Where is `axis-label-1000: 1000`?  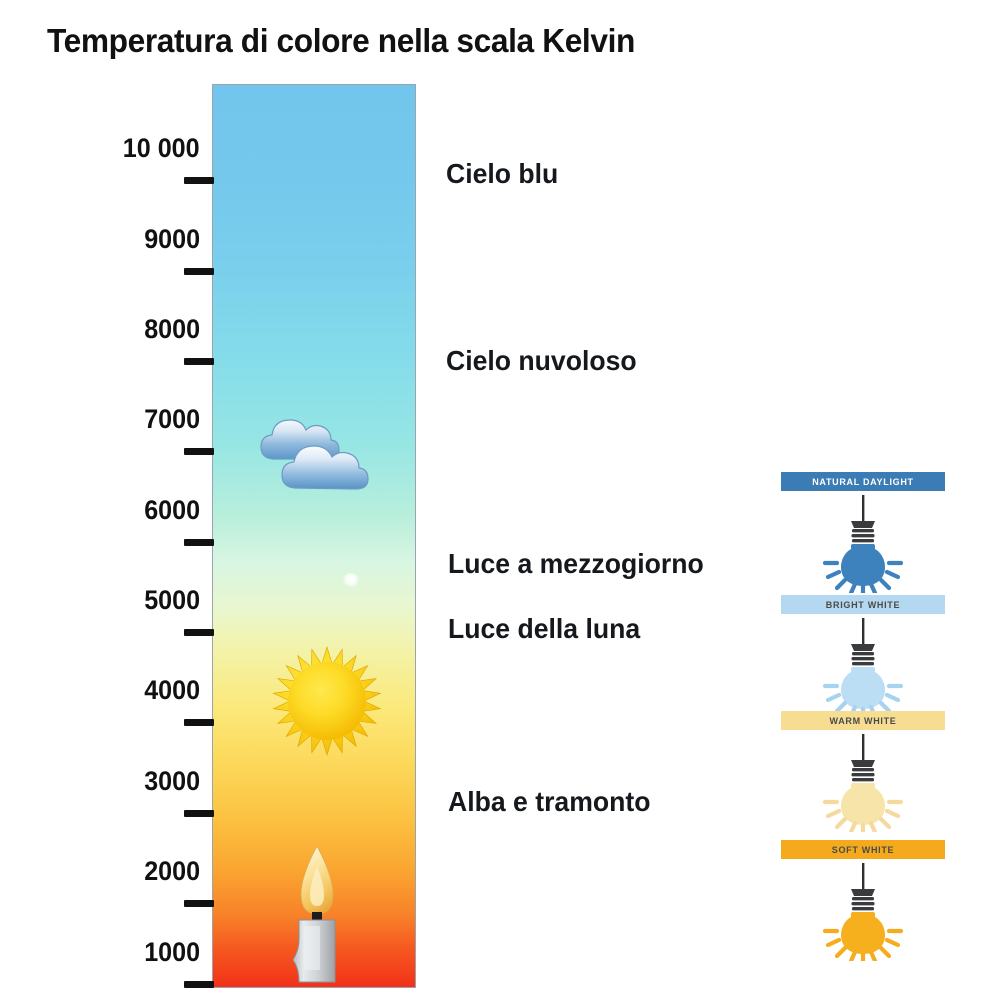 axis-label-1000: 1000 is located at coordinates (172, 952).